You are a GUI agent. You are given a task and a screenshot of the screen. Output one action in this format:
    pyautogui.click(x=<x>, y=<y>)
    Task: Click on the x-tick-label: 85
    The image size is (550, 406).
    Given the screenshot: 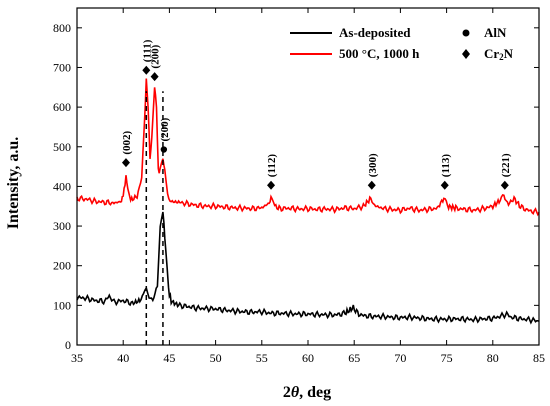 What is the action you would take?
    pyautogui.click(x=539, y=358)
    